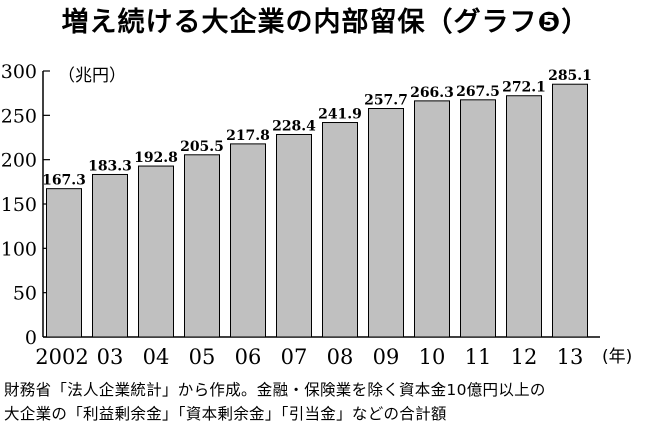  I want to click on y-tick-label: 0, so click(31, 338).